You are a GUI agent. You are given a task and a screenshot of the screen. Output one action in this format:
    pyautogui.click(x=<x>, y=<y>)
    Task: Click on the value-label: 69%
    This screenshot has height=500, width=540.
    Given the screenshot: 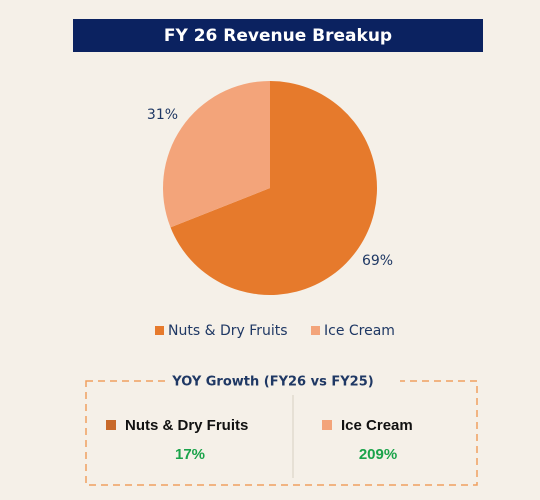 What is the action you would take?
    pyautogui.click(x=377, y=261)
    